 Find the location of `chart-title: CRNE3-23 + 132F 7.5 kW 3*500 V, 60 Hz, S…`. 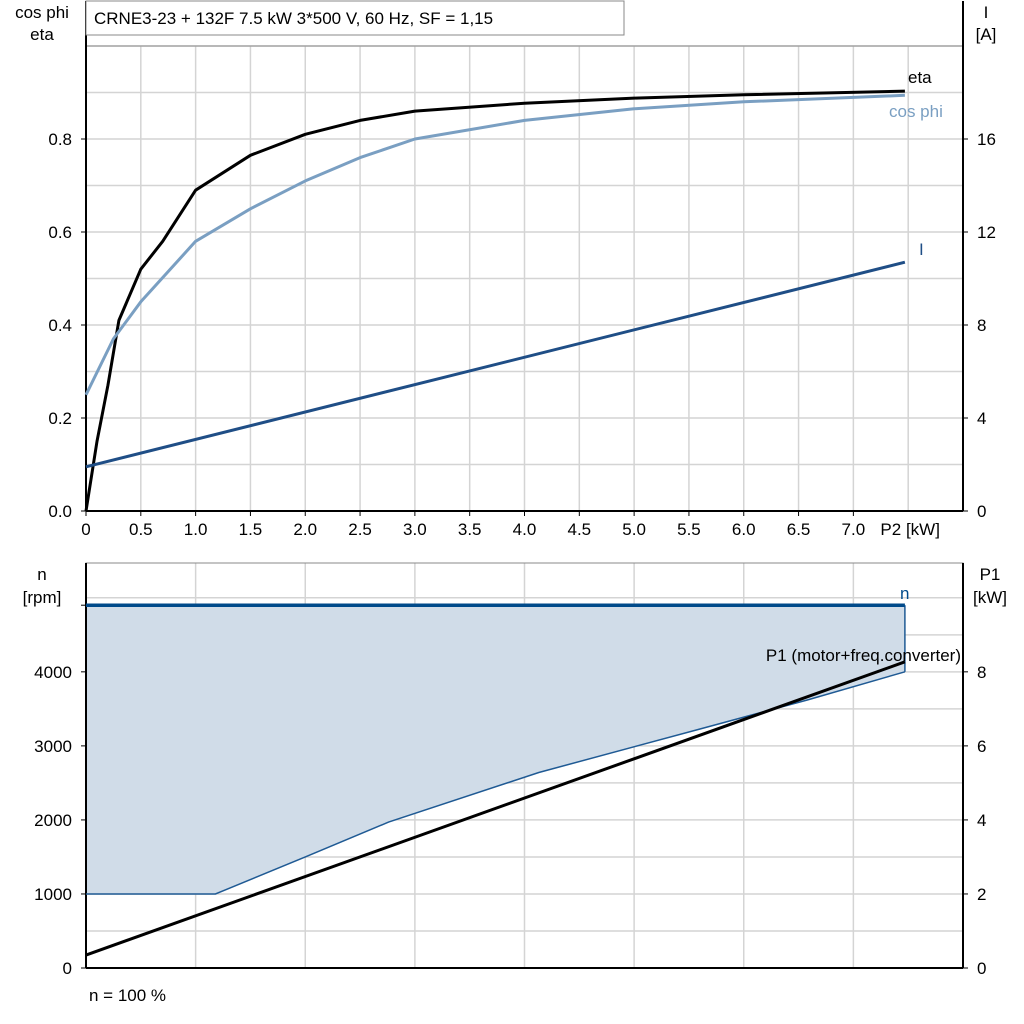

chart-title: CRNE3-23 + 132F 7.5 kW 3*500 V, 60 Hz, S… is located at coordinates (293, 18).